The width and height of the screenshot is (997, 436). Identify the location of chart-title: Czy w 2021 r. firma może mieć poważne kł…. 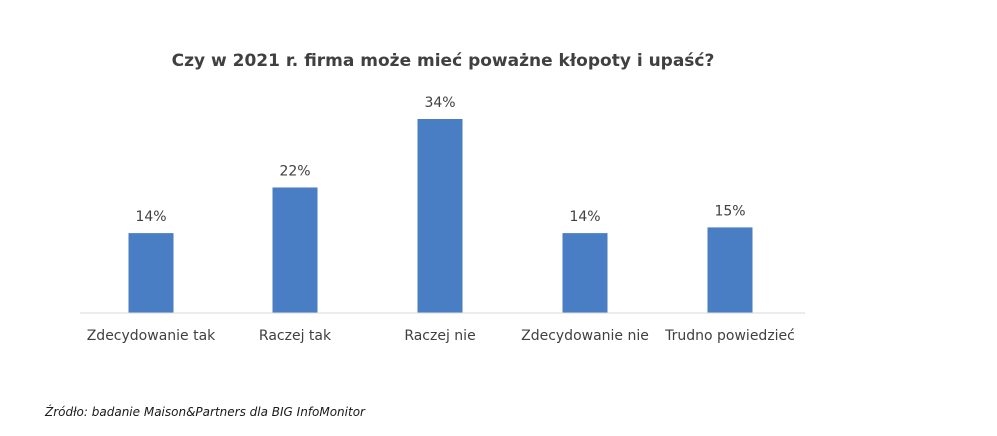
(443, 61).